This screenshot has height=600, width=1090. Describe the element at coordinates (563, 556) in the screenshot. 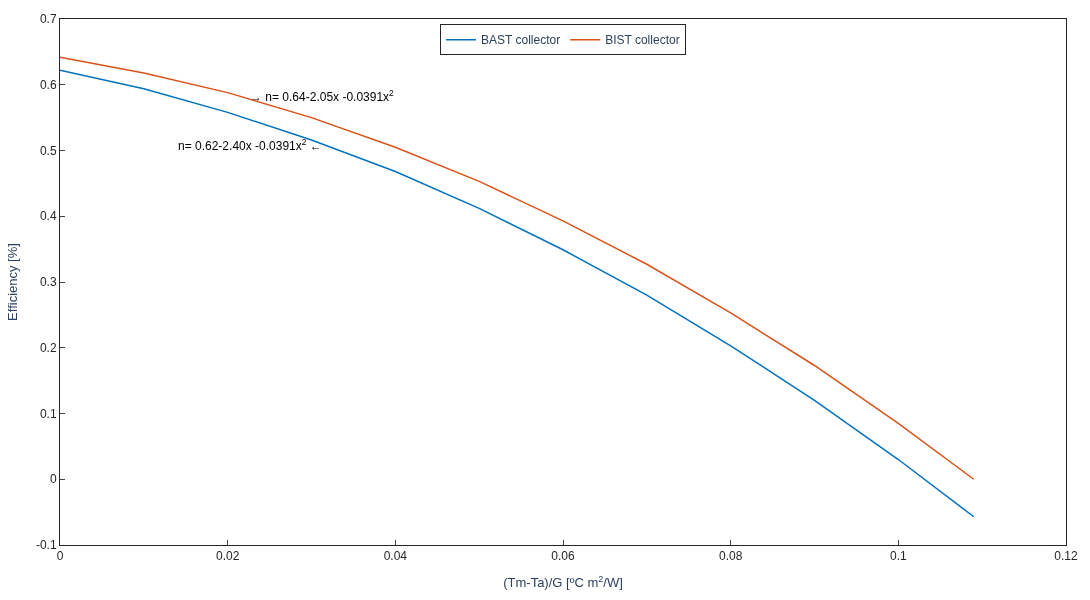

I see `x-tick-label: 0.06` at that location.